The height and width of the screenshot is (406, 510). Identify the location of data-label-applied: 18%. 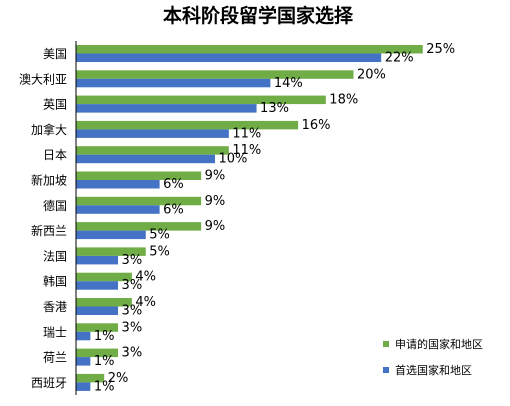
(343, 100).